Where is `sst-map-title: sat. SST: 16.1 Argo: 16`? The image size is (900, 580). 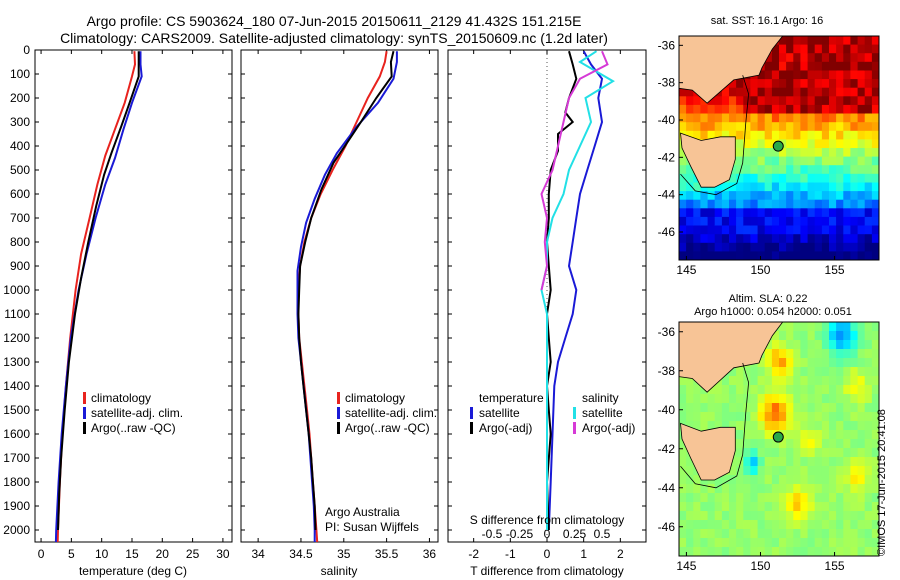
sst-map-title: sat. SST: 16.1 Argo: 16 is located at coordinates (767, 21).